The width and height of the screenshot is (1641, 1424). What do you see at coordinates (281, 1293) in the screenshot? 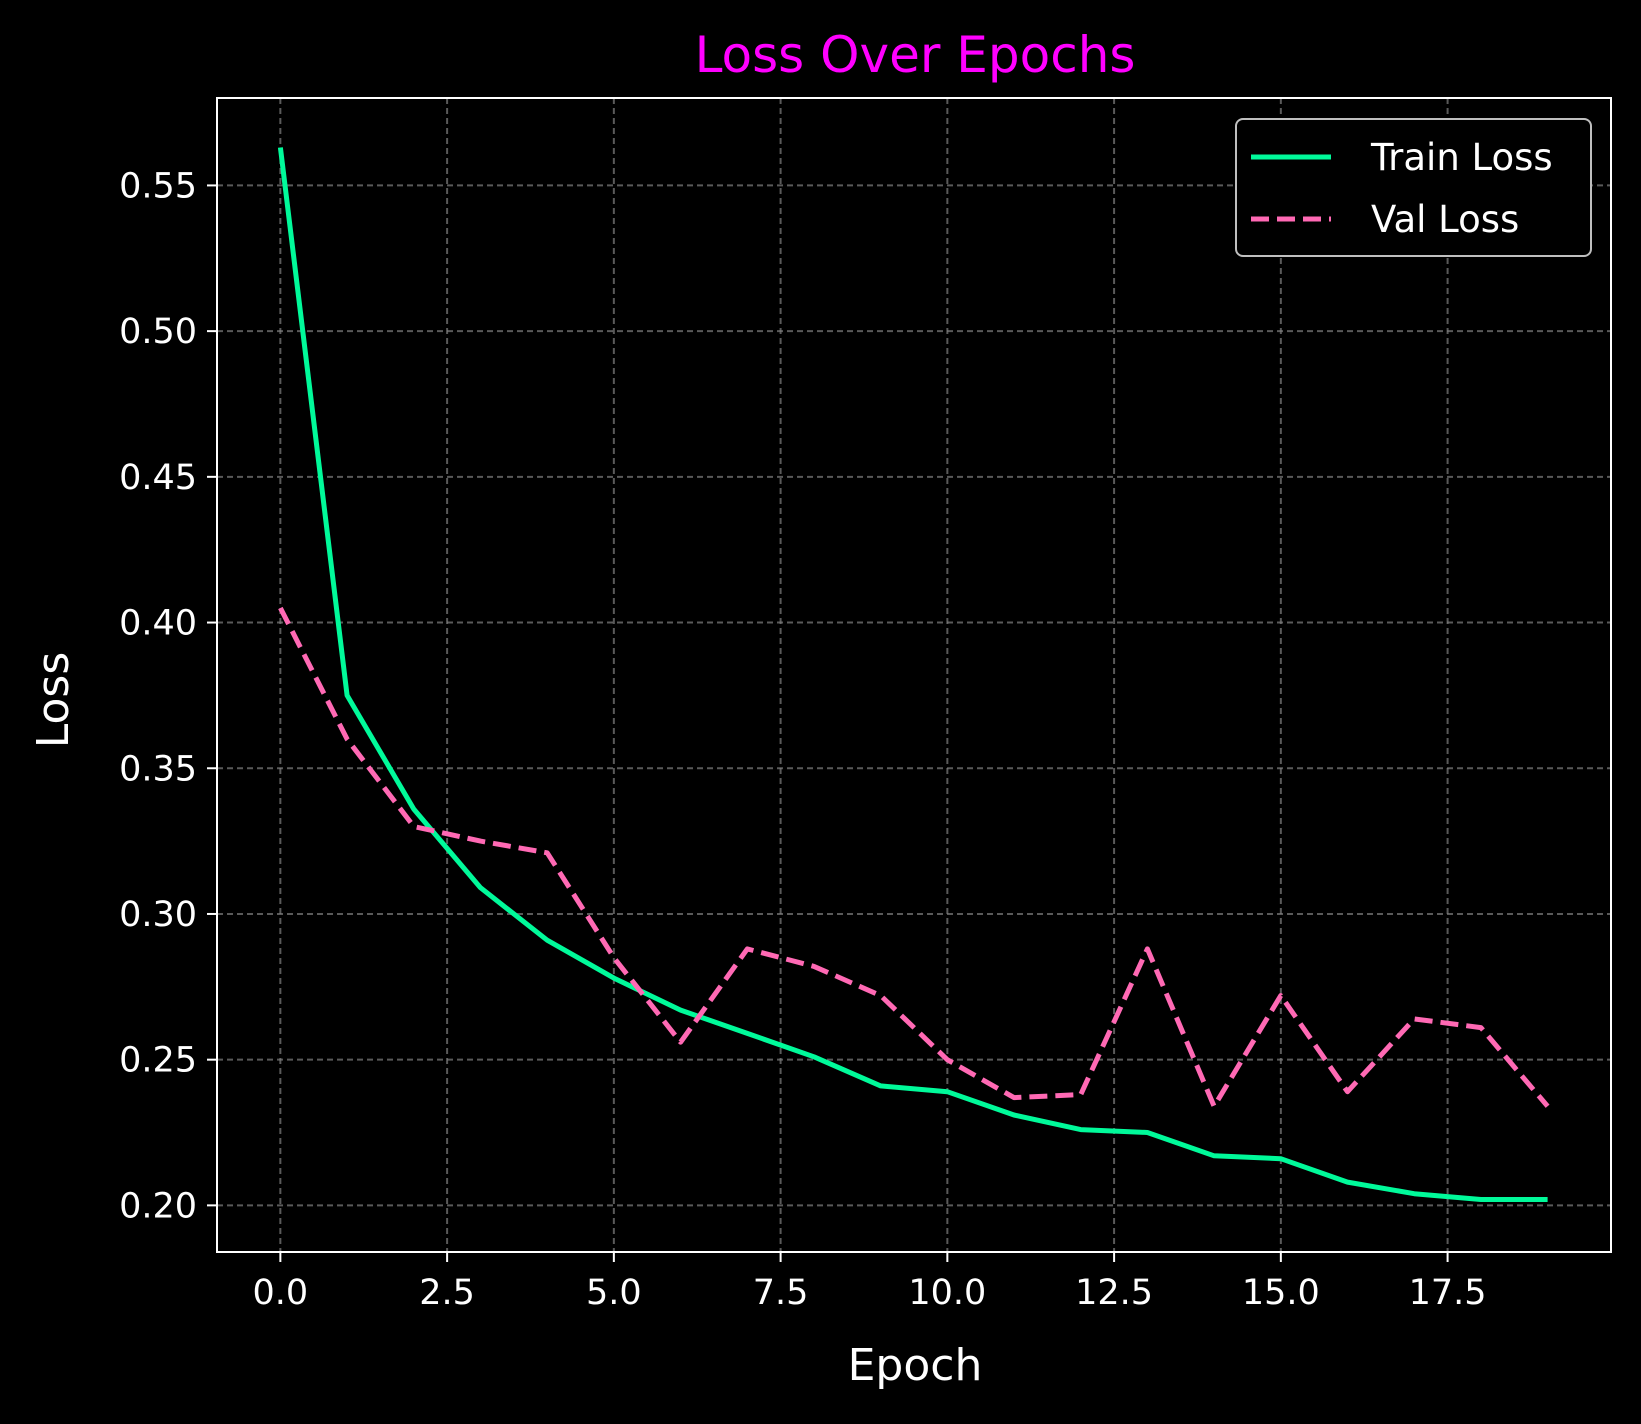
I see `x-tick-label: 0.0` at bounding box center [281, 1293].